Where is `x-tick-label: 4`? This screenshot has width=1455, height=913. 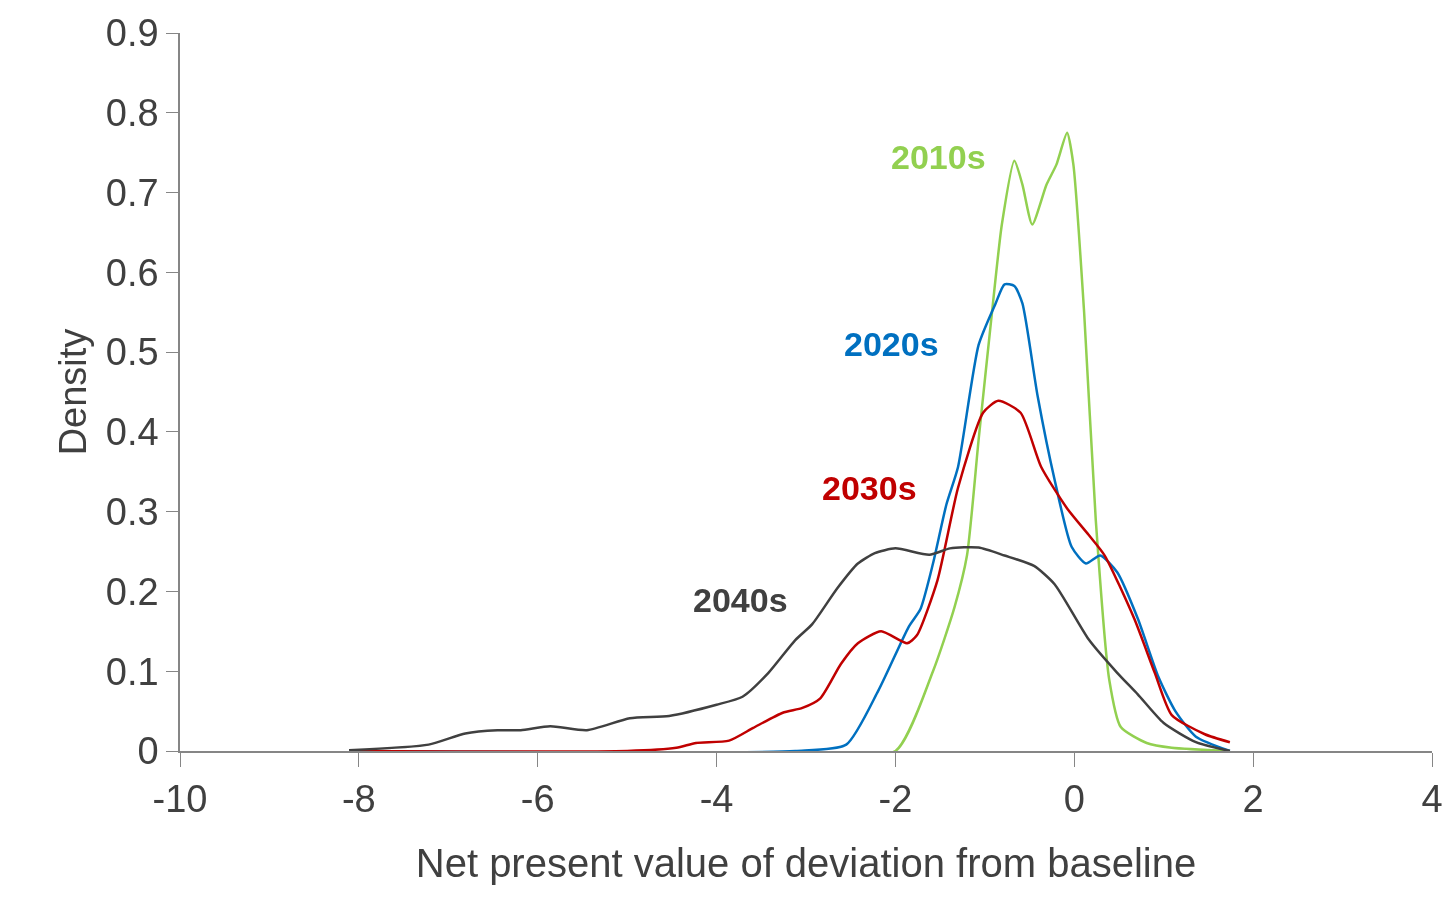
x-tick-label: 4 is located at coordinates (1432, 799).